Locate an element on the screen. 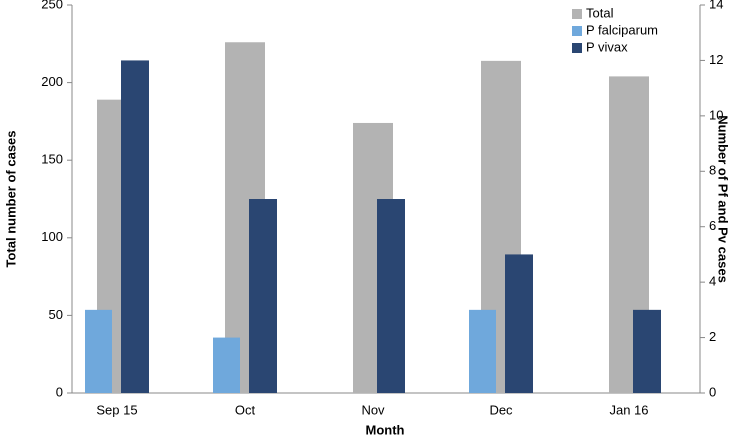 The width and height of the screenshot is (735, 437). legend-label: P falciparum is located at coordinates (622, 29).